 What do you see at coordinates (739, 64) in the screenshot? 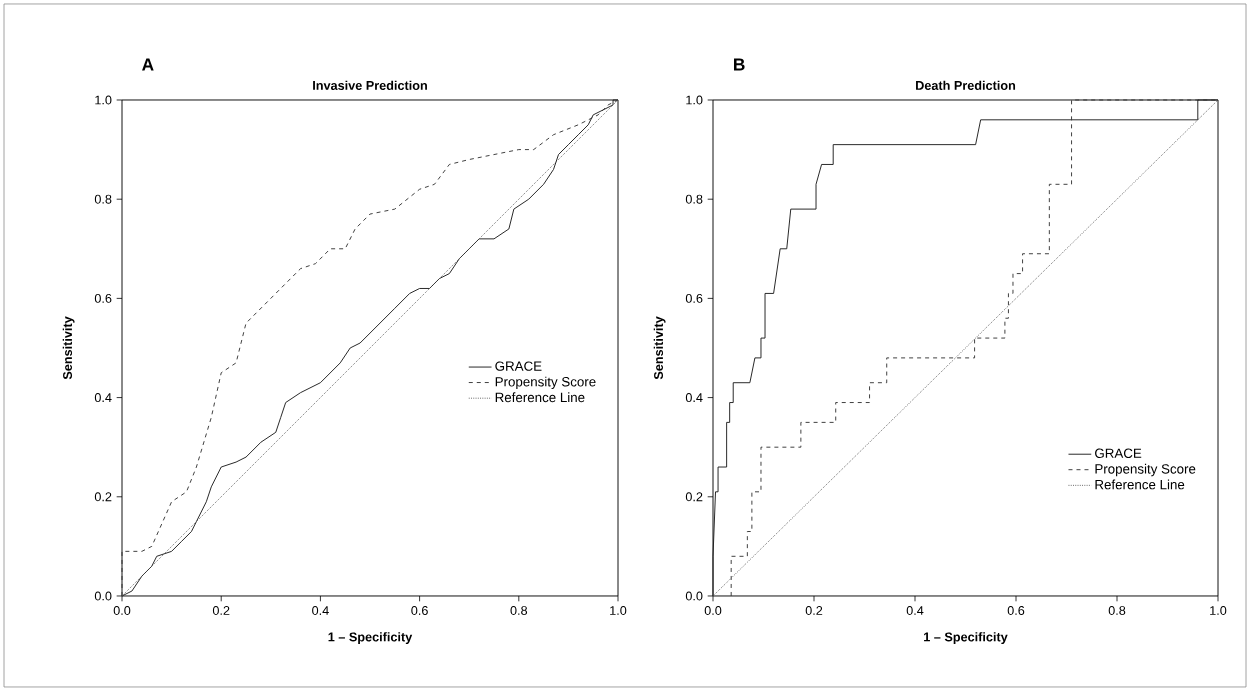
I see `text: B` at bounding box center [739, 64].